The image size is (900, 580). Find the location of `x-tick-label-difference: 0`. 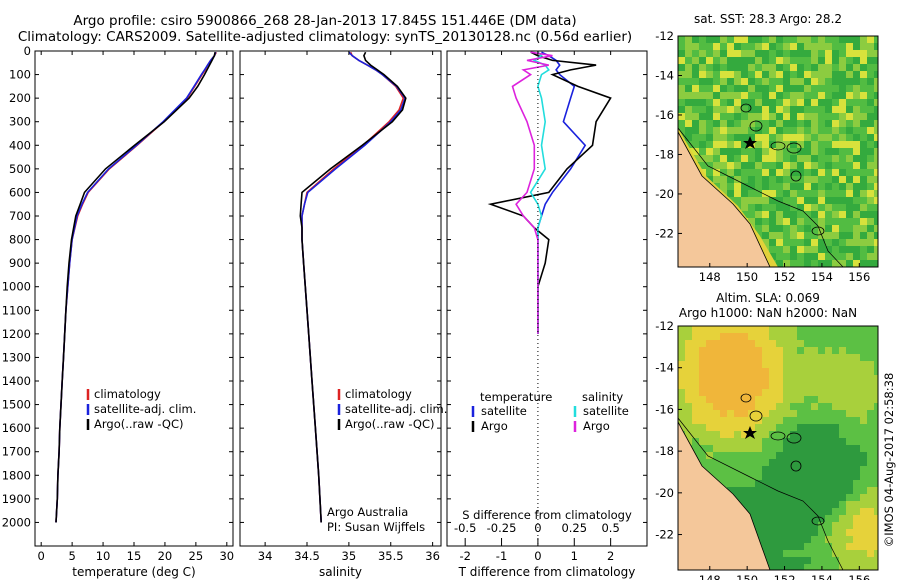

x-tick-label-difference: 0 is located at coordinates (537, 556).